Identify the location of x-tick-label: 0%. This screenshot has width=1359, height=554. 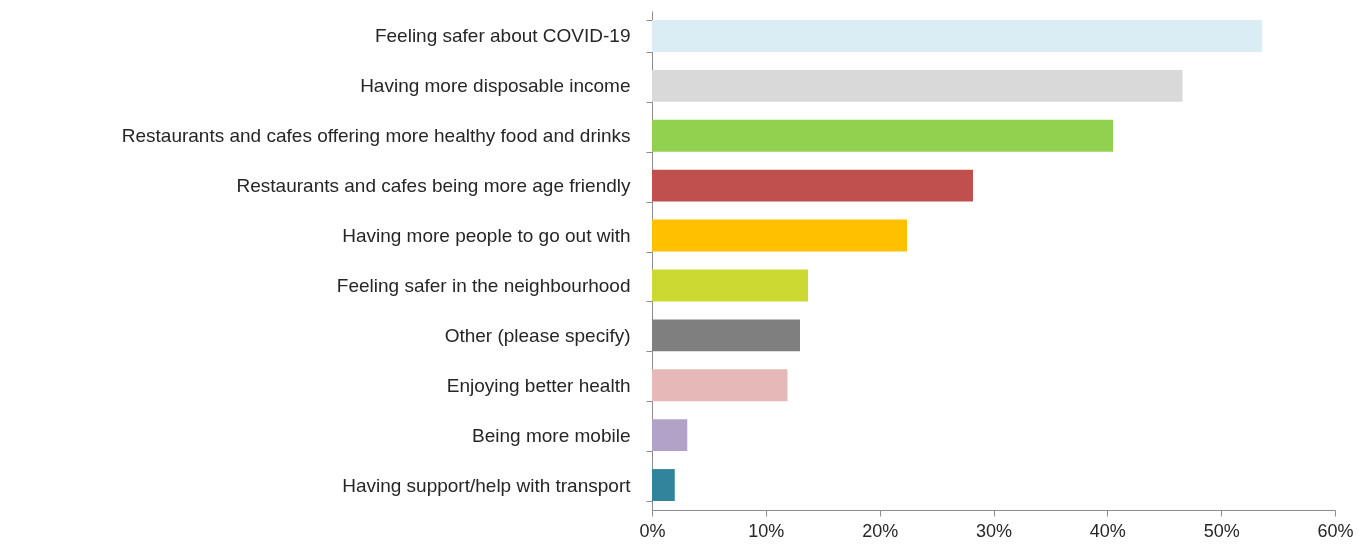
(652, 530).